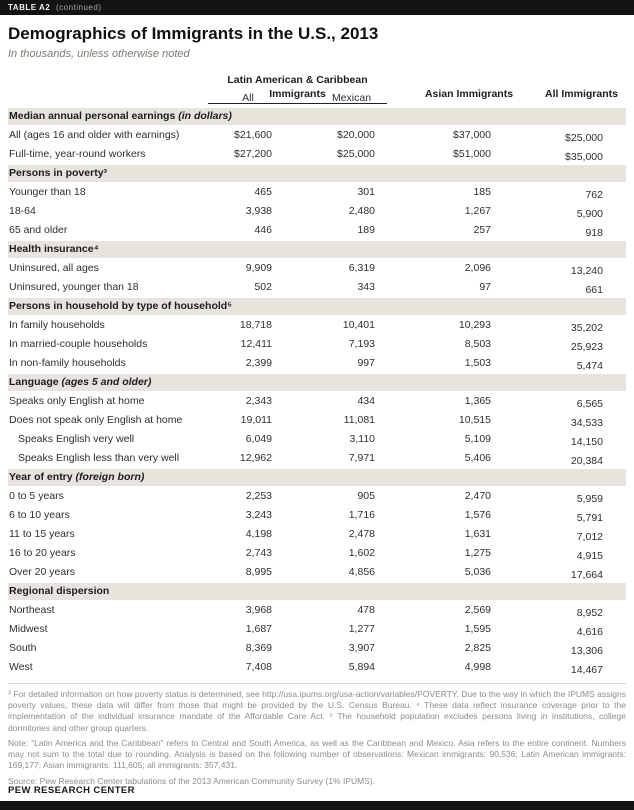 The height and width of the screenshot is (810, 634). Describe the element at coordinates (474, 420) in the screenshot. I see `cell-value: 10,515` at that location.